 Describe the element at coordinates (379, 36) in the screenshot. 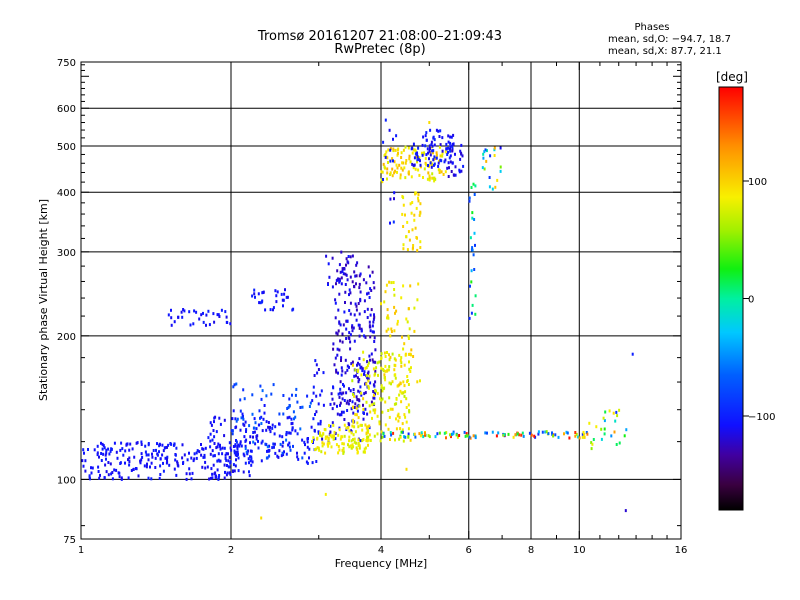

I see `chart-title: Tromsø 20161207 21:08:00–21:09:43` at that location.